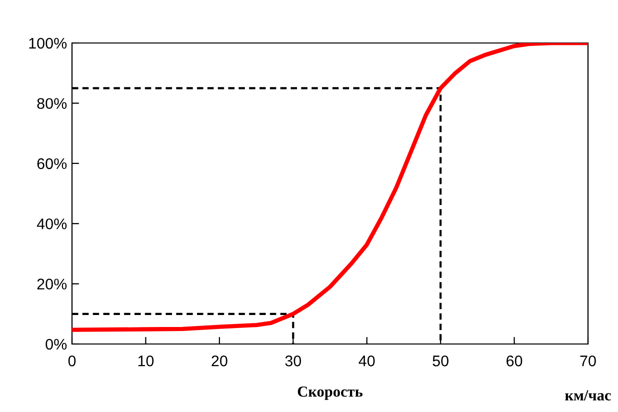 This screenshot has height=412, width=618. What do you see at coordinates (56, 344) in the screenshot?
I see `y-tick-label: 0%` at bounding box center [56, 344].